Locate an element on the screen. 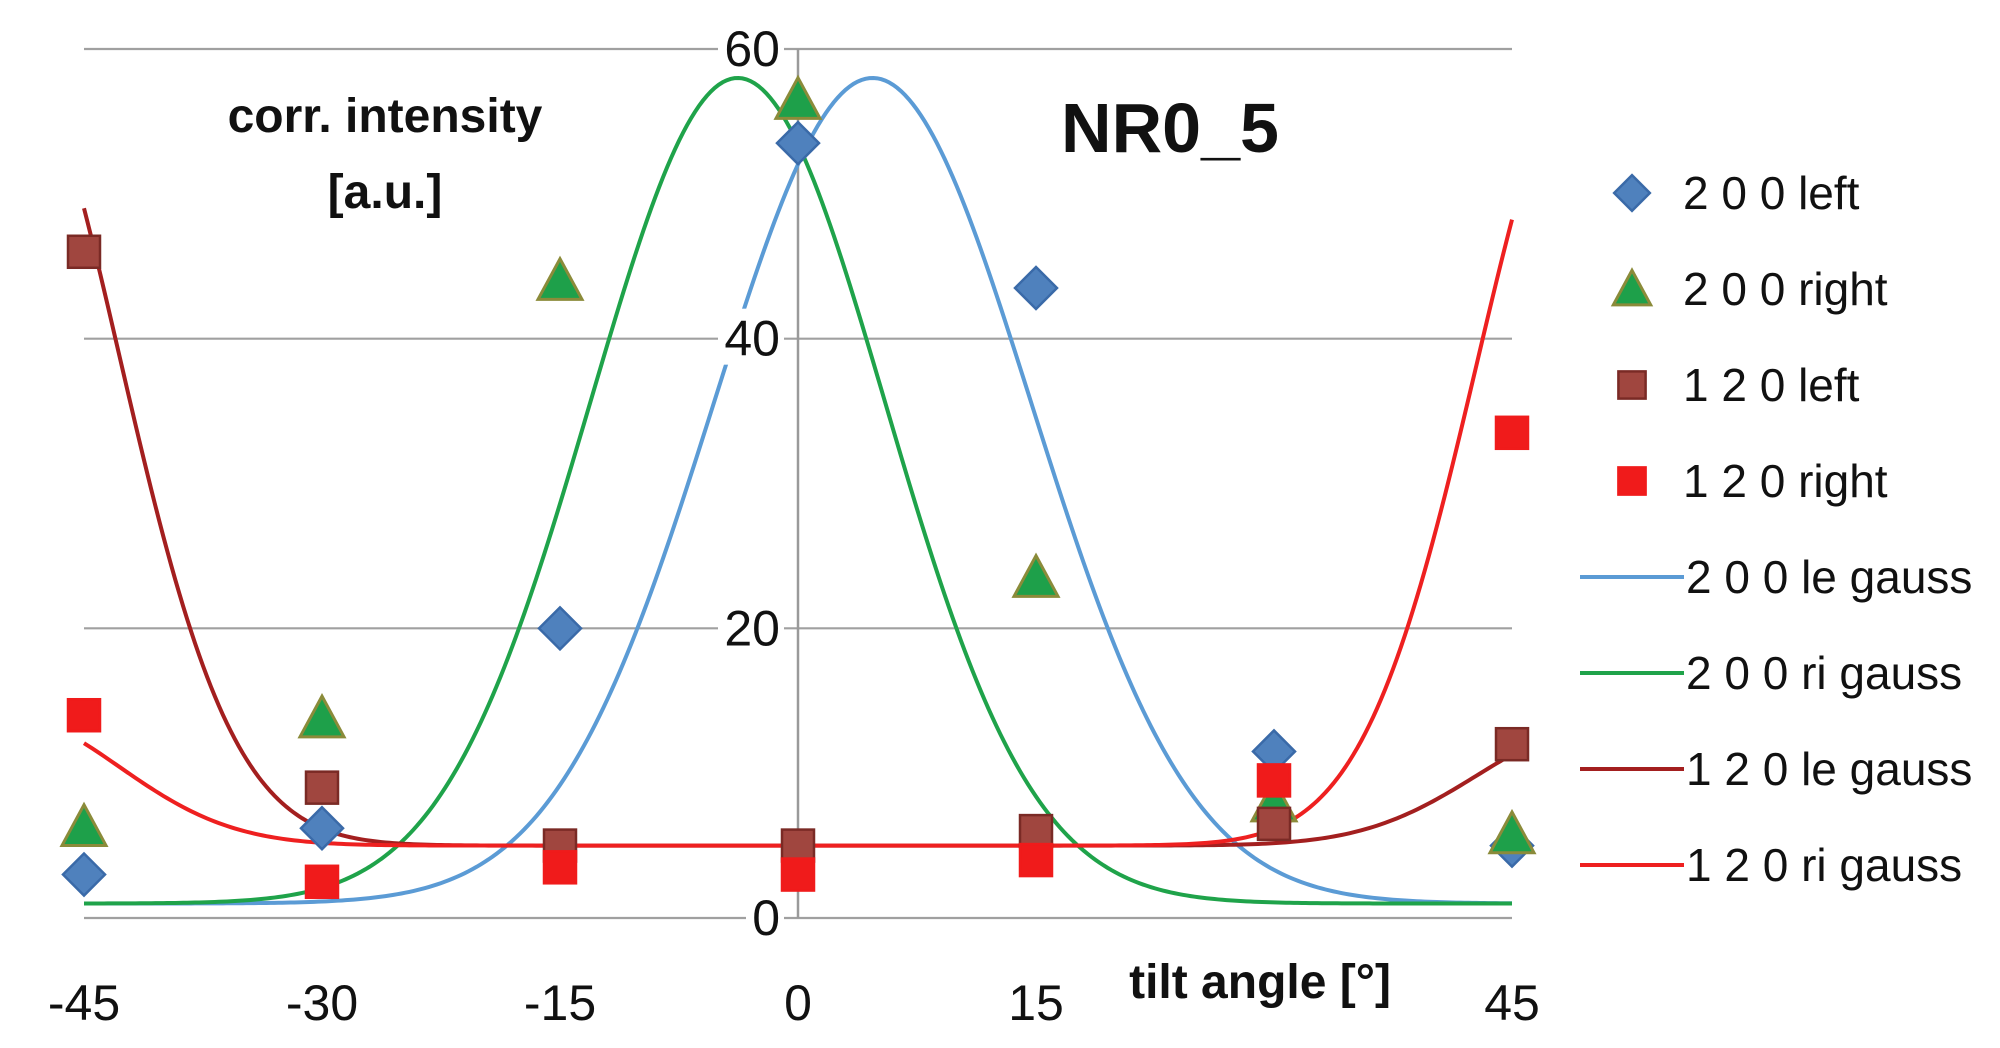  legend-label-2-0-0-right: 2 0 0 right is located at coordinates (1785, 289).